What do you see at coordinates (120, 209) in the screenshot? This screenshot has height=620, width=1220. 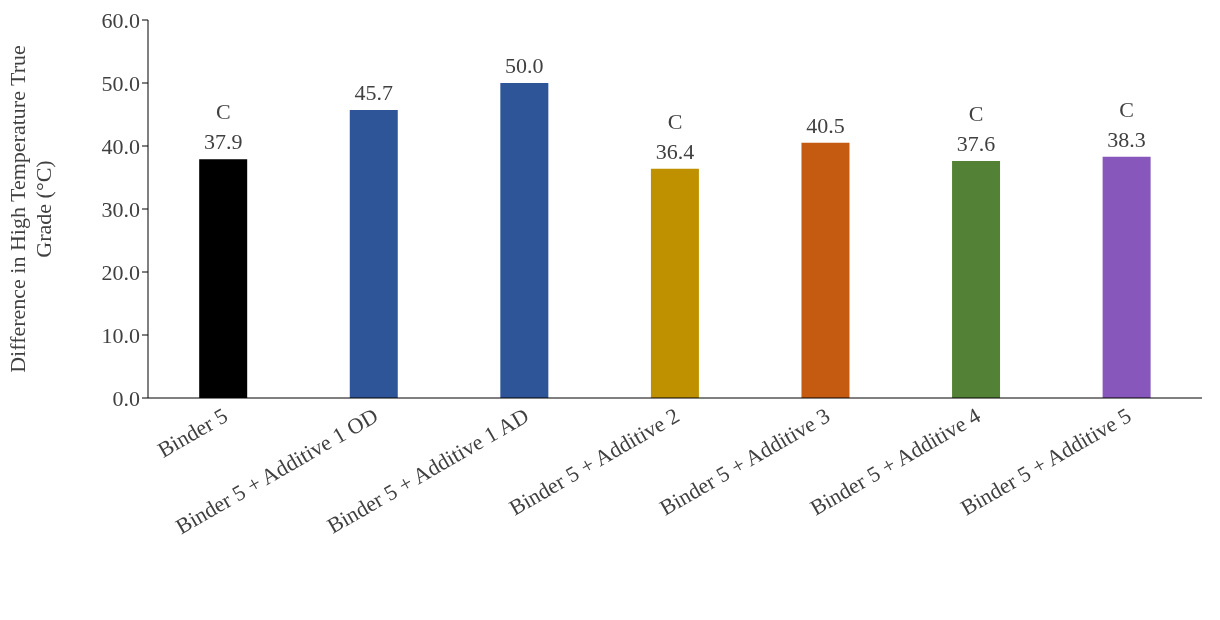 I see `y-tick-label: 30.0` at bounding box center [120, 209].